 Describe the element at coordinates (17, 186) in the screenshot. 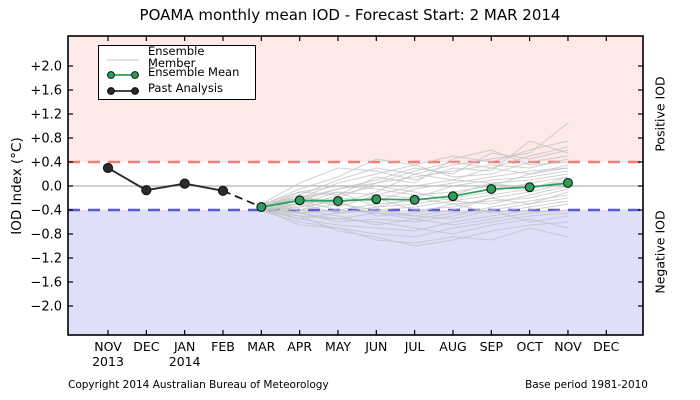

I see `y-axis-label: IOD Index (°C)` at that location.